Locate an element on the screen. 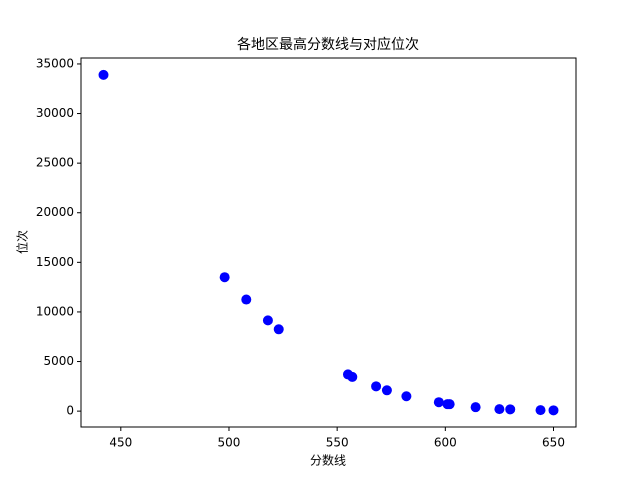 This screenshot has height=480, width=640. y-tick-label: 30000 is located at coordinates (55, 113).